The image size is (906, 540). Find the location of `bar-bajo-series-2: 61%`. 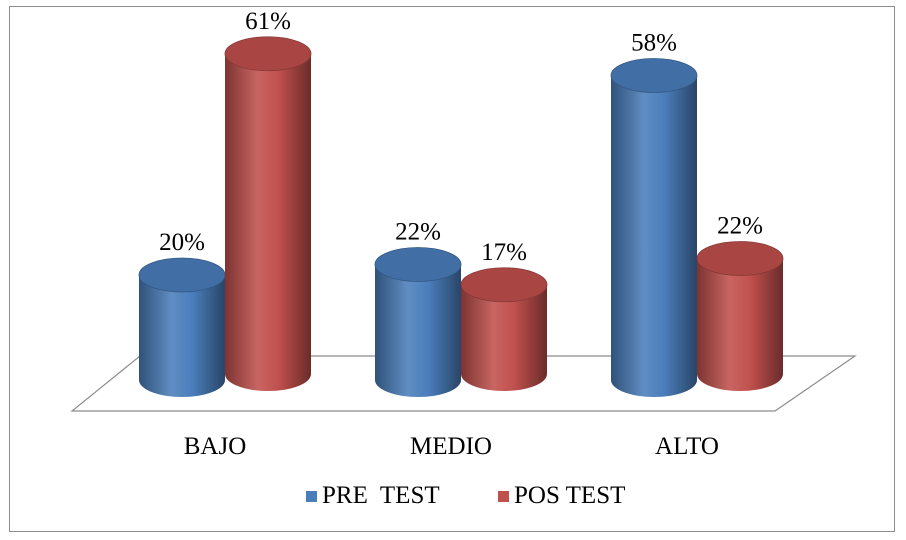

bar-bajo-series-2: 61% is located at coordinates (268, 199).